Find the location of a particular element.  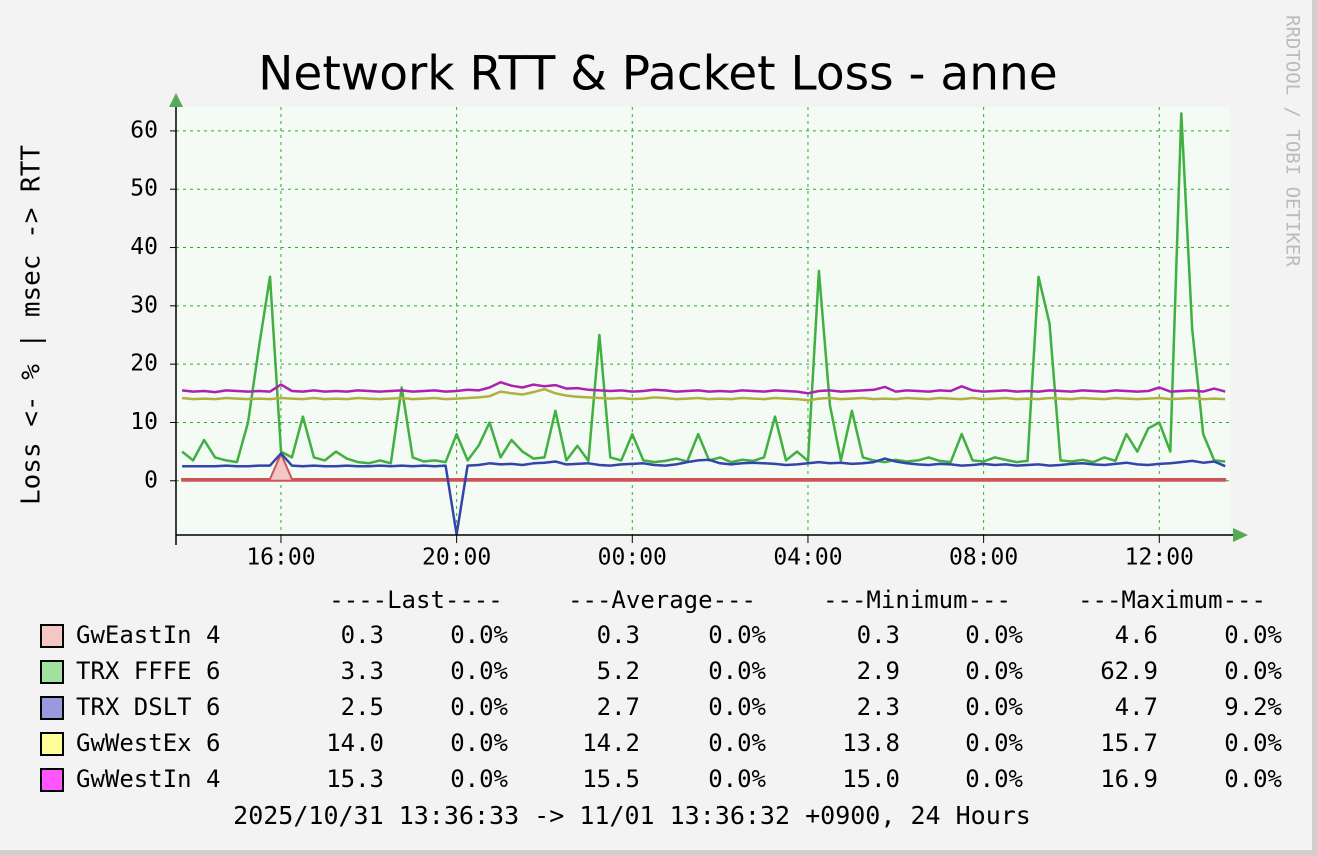

legend-label: GwWestIn 4 is located at coordinates (148, 779).